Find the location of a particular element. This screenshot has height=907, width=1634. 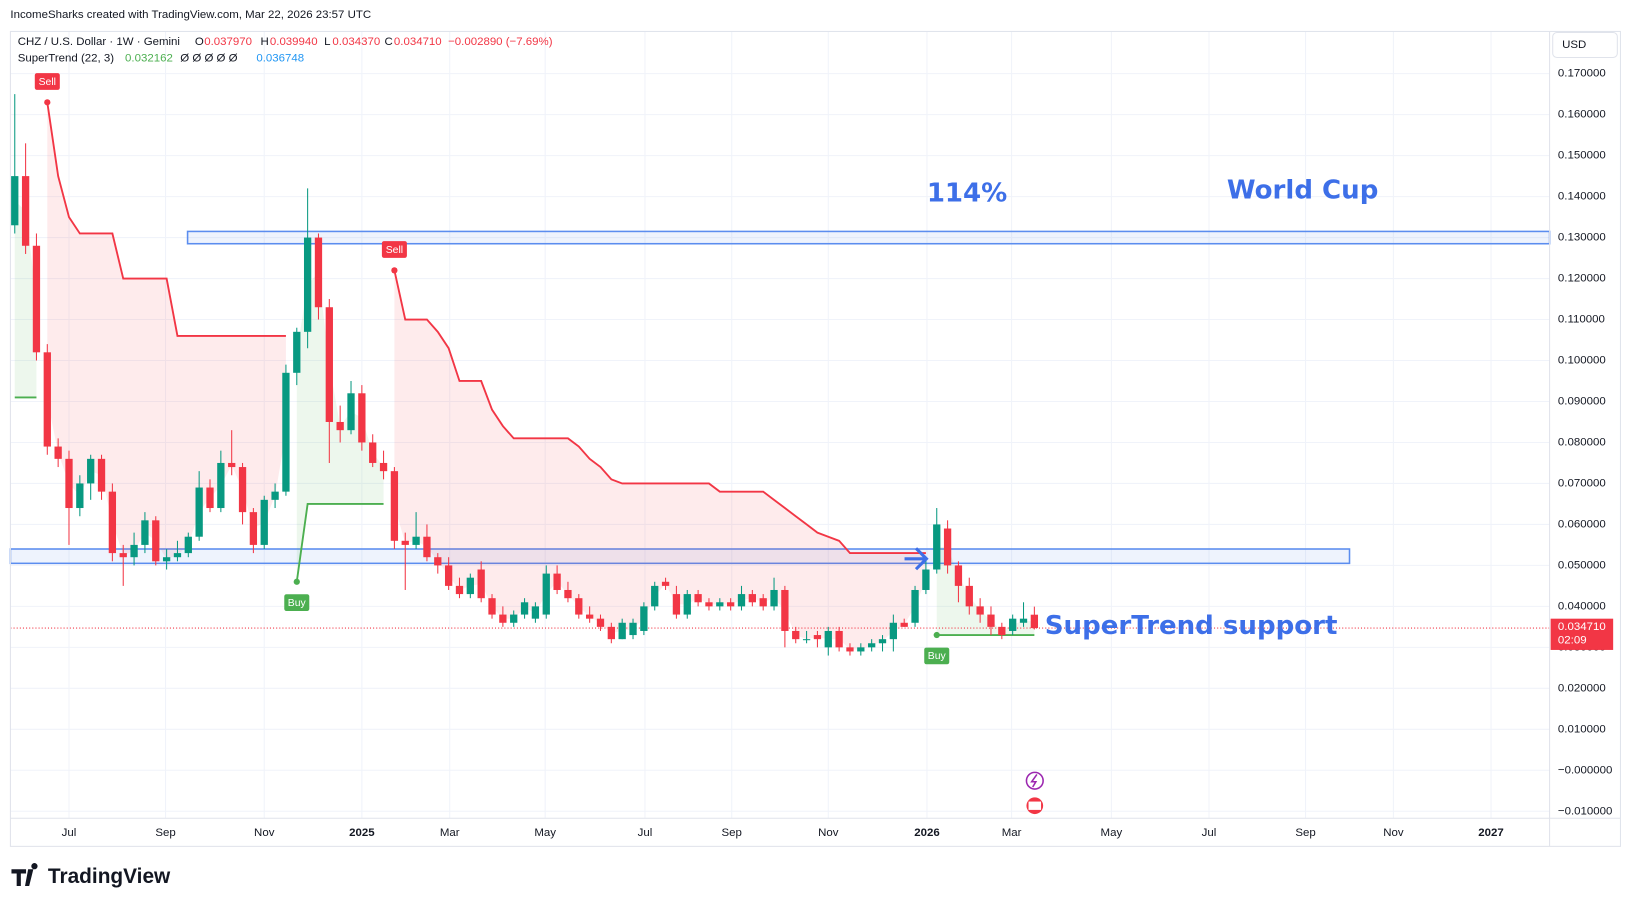

x-tick-label: 2025 is located at coordinates (362, 833).